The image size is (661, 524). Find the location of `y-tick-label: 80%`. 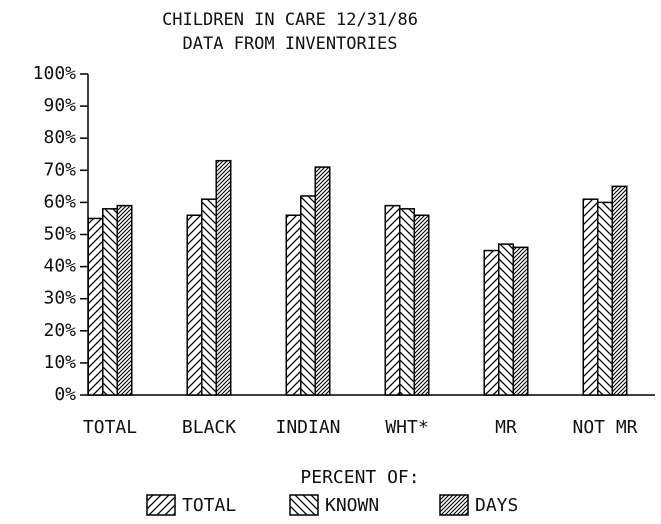

y-tick-label: 80% is located at coordinates (59, 137).